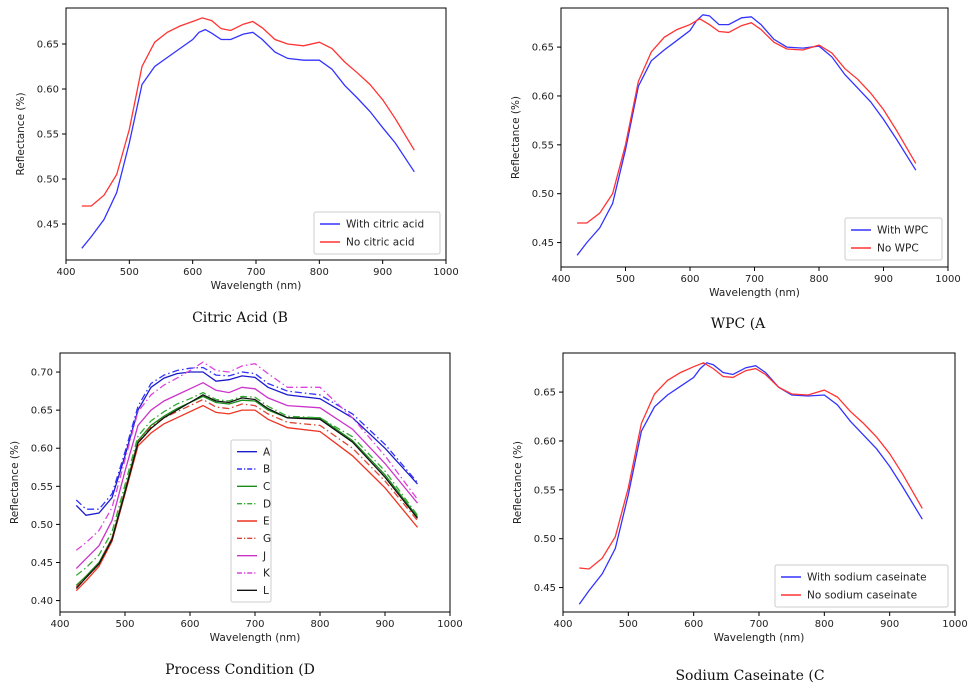 Image resolution: width=971 pixels, height=684 pixels. What do you see at coordinates (867, 578) in the screenshot?
I see `legend-entry: With sodium caseinate` at bounding box center [867, 578].